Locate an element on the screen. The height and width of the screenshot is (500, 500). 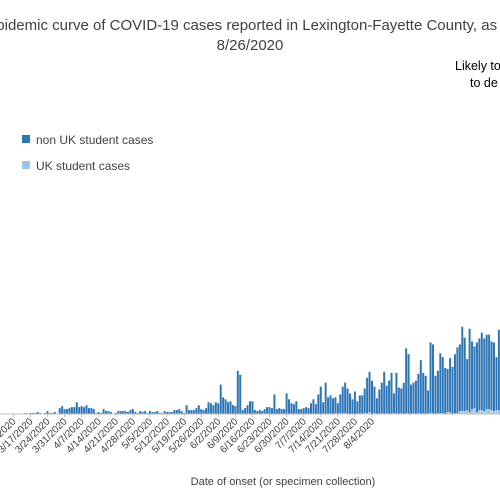
chart-title-line-2: 8/26/2020 is located at coordinates (250, 45).